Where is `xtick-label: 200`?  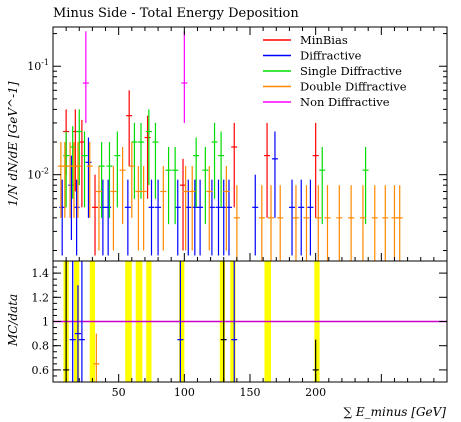 xtick-label: 200 is located at coordinates (315, 392).